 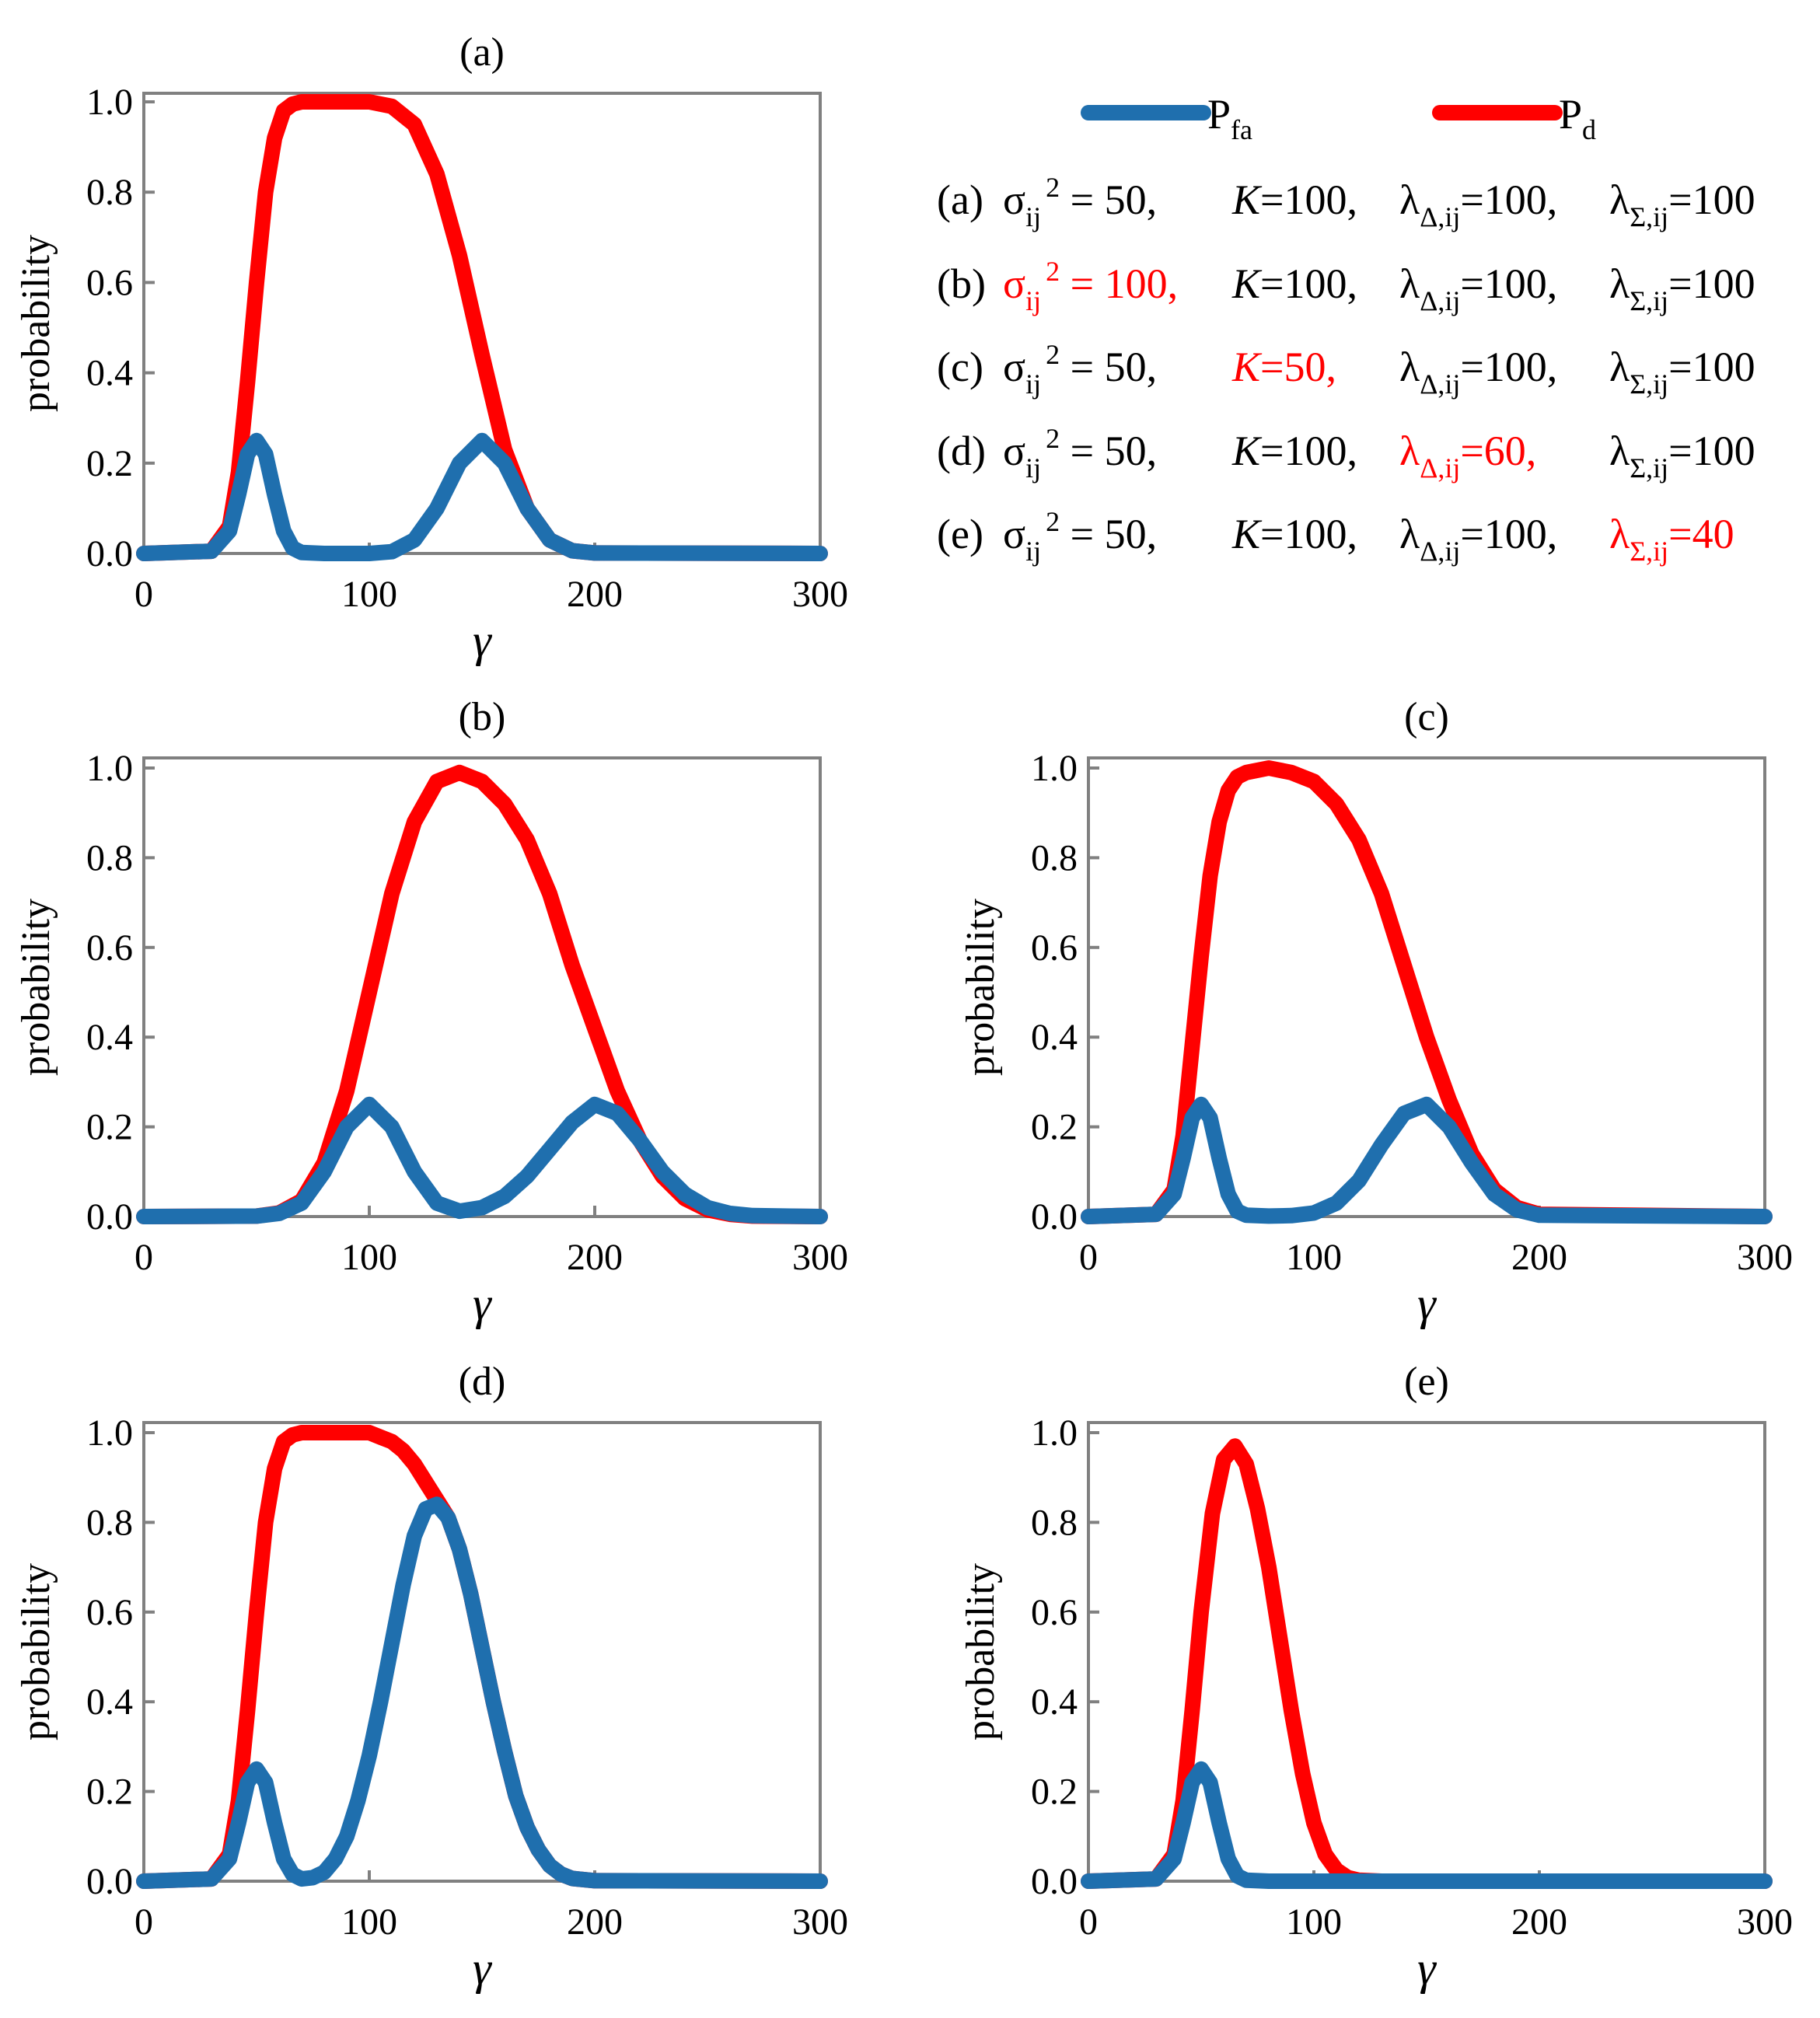 I want to click on xlabel-d: γ, so click(x=482, y=1968).